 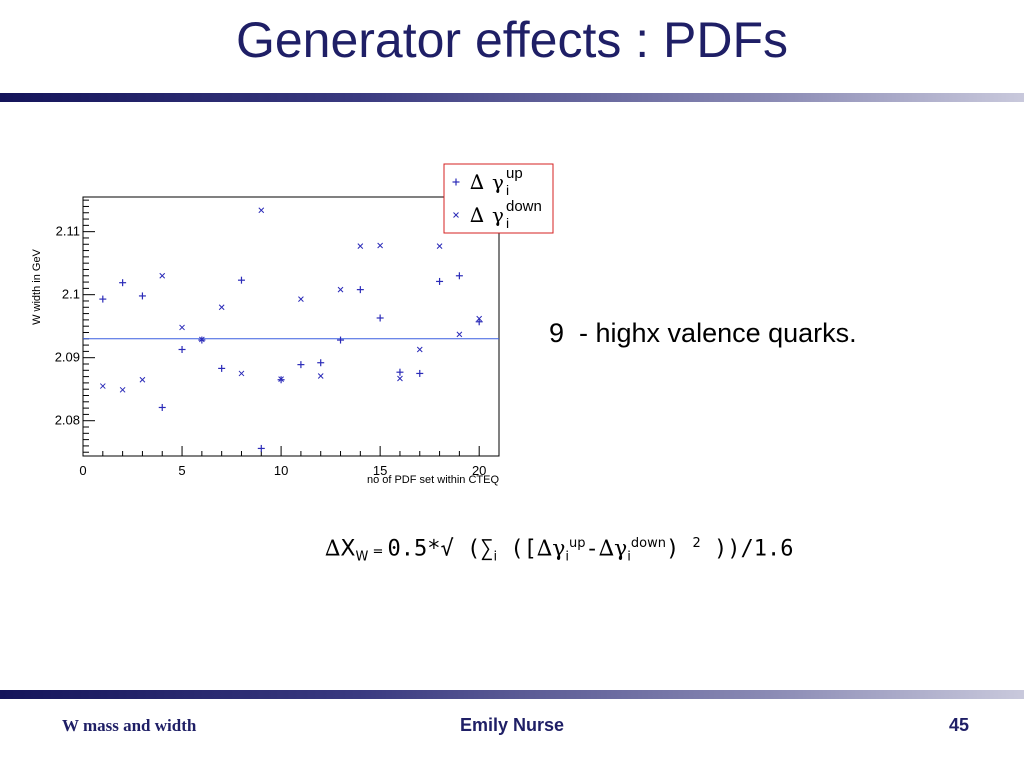 I want to click on y-axis-label: W width in GeV, so click(x=37, y=286).